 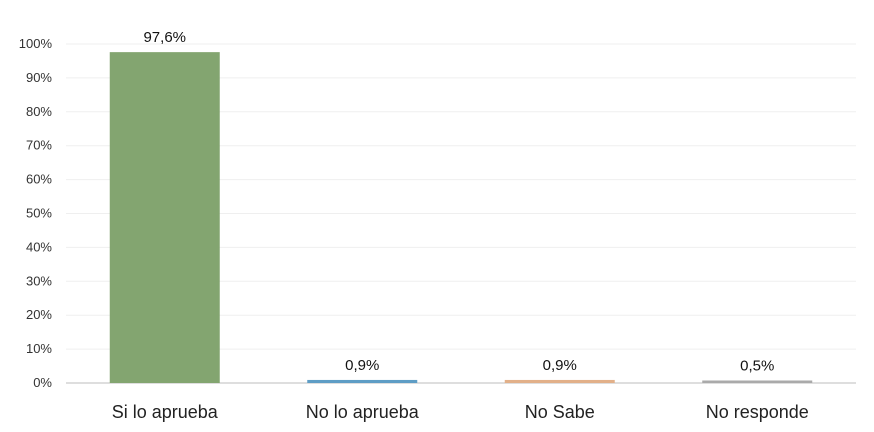 What do you see at coordinates (39, 145) in the screenshot?
I see `y-tick-label: 70%` at bounding box center [39, 145].